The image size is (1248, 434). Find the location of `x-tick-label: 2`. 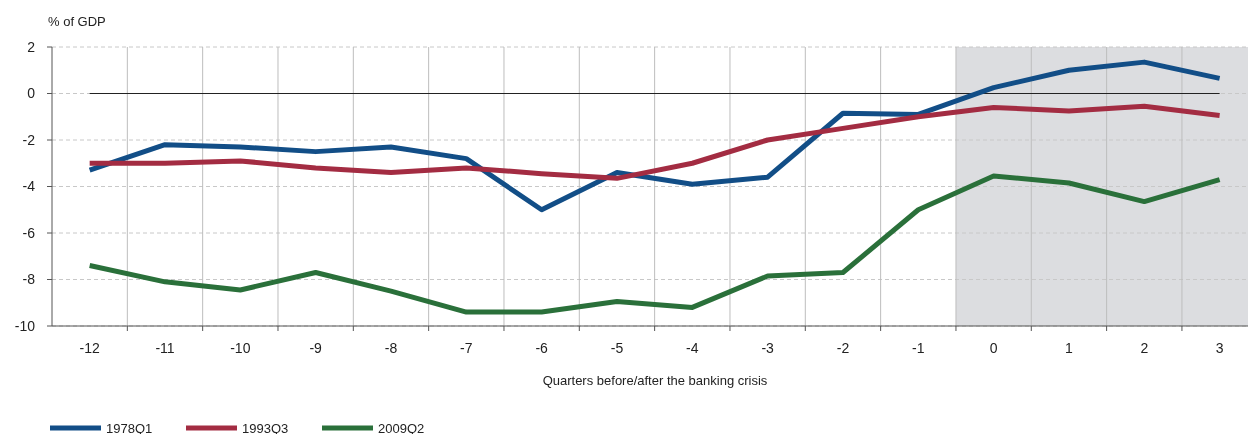

x-tick-label: 2 is located at coordinates (1144, 348).